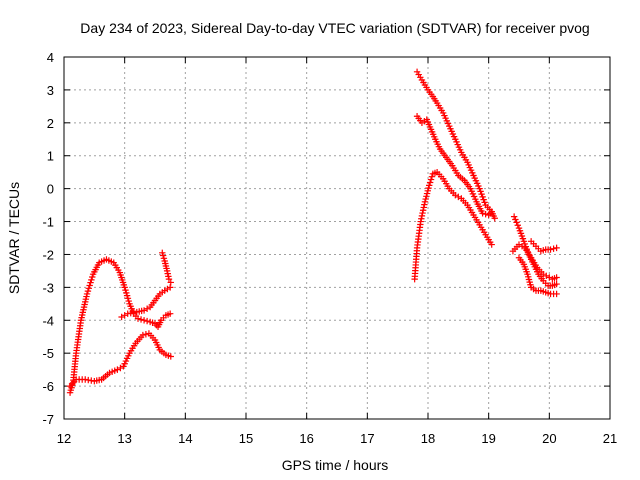  What do you see at coordinates (50, 90) in the screenshot?
I see `y-tick-label: 3` at bounding box center [50, 90].